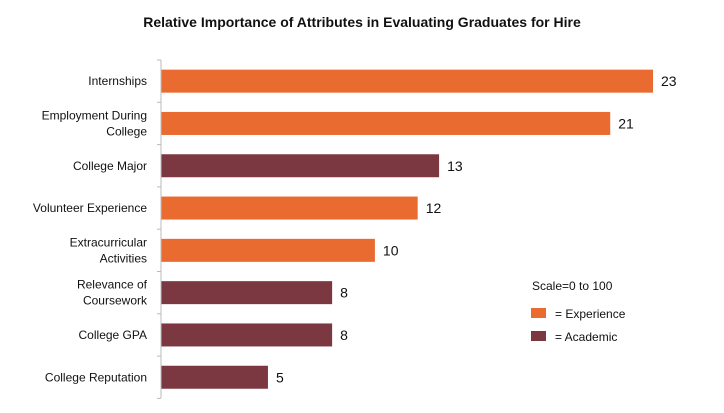 The image size is (724, 413). What do you see at coordinates (434, 208) in the screenshot?
I see `data-label: 12` at bounding box center [434, 208].